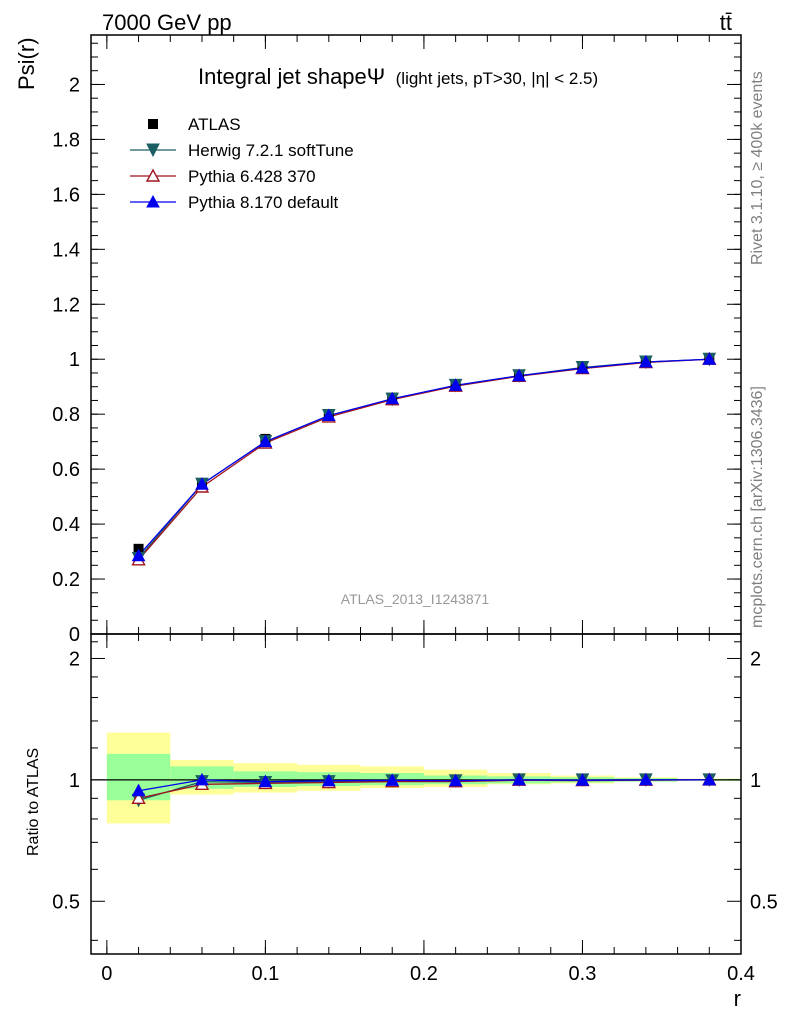 This screenshot has height=1024, width=786. What do you see at coordinates (66, 902) in the screenshot?
I see `ratio-y-tick-label: 0.5` at bounding box center [66, 902].